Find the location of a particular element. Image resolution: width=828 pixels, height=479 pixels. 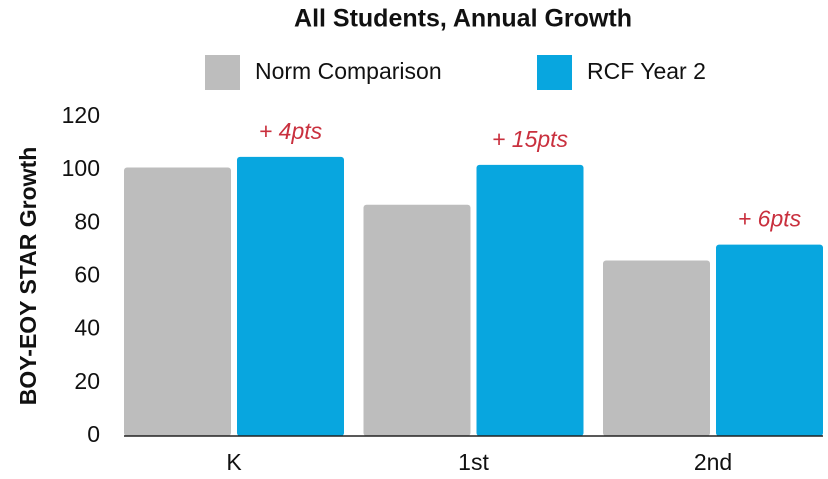

y-tick-label: 40 is located at coordinates (87, 328).